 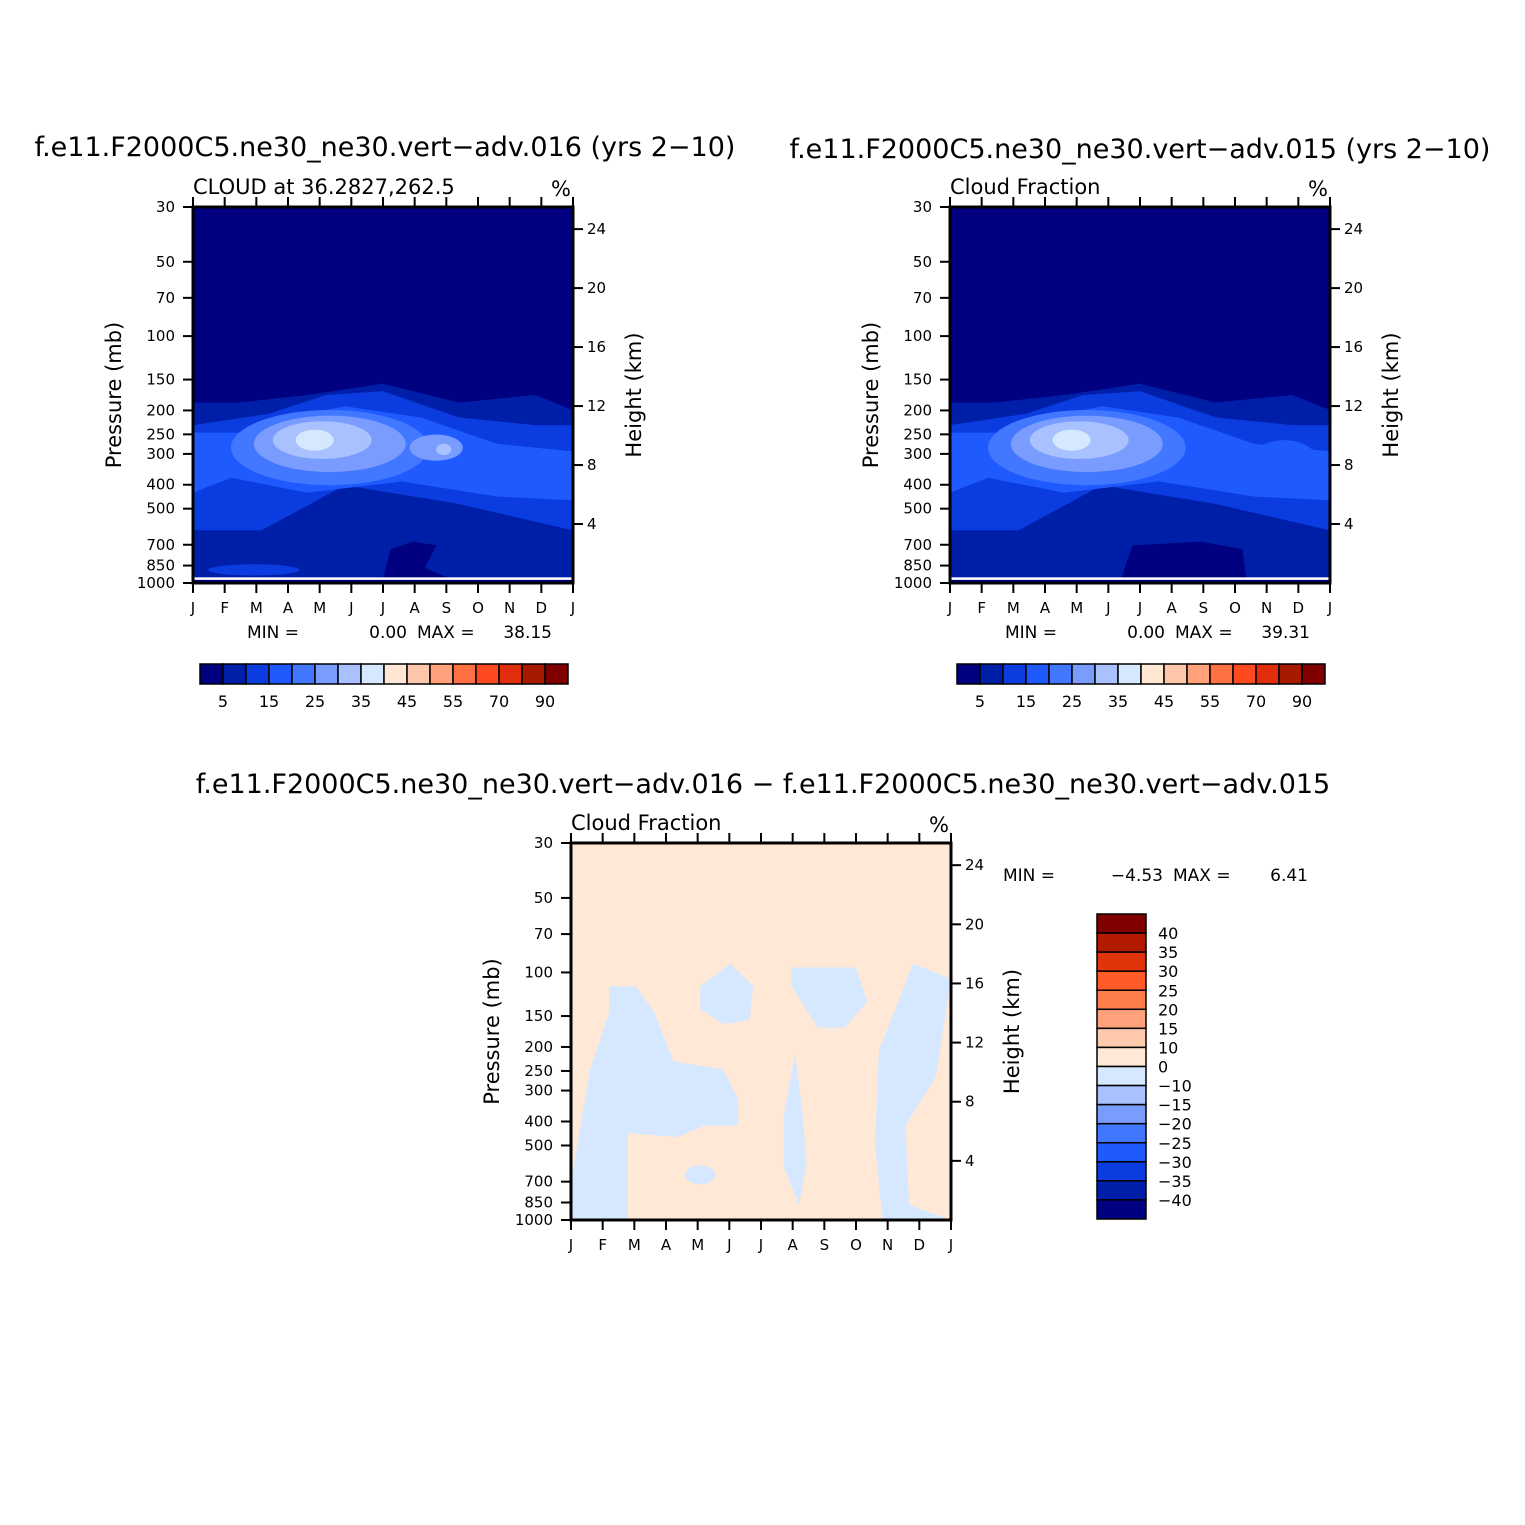 What do you see at coordinates (856, 1245) in the screenshot?
I see `x-tick-label: O` at bounding box center [856, 1245].